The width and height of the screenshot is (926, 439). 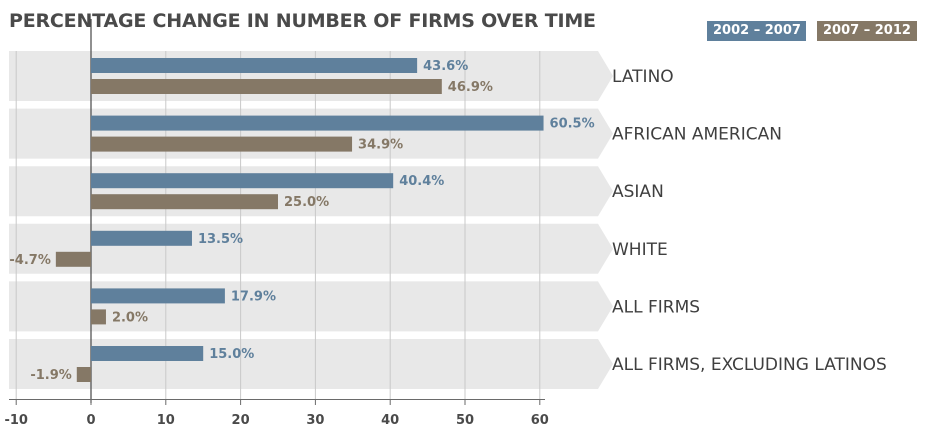 I want to click on data-label: 2.0%, so click(x=130, y=317).